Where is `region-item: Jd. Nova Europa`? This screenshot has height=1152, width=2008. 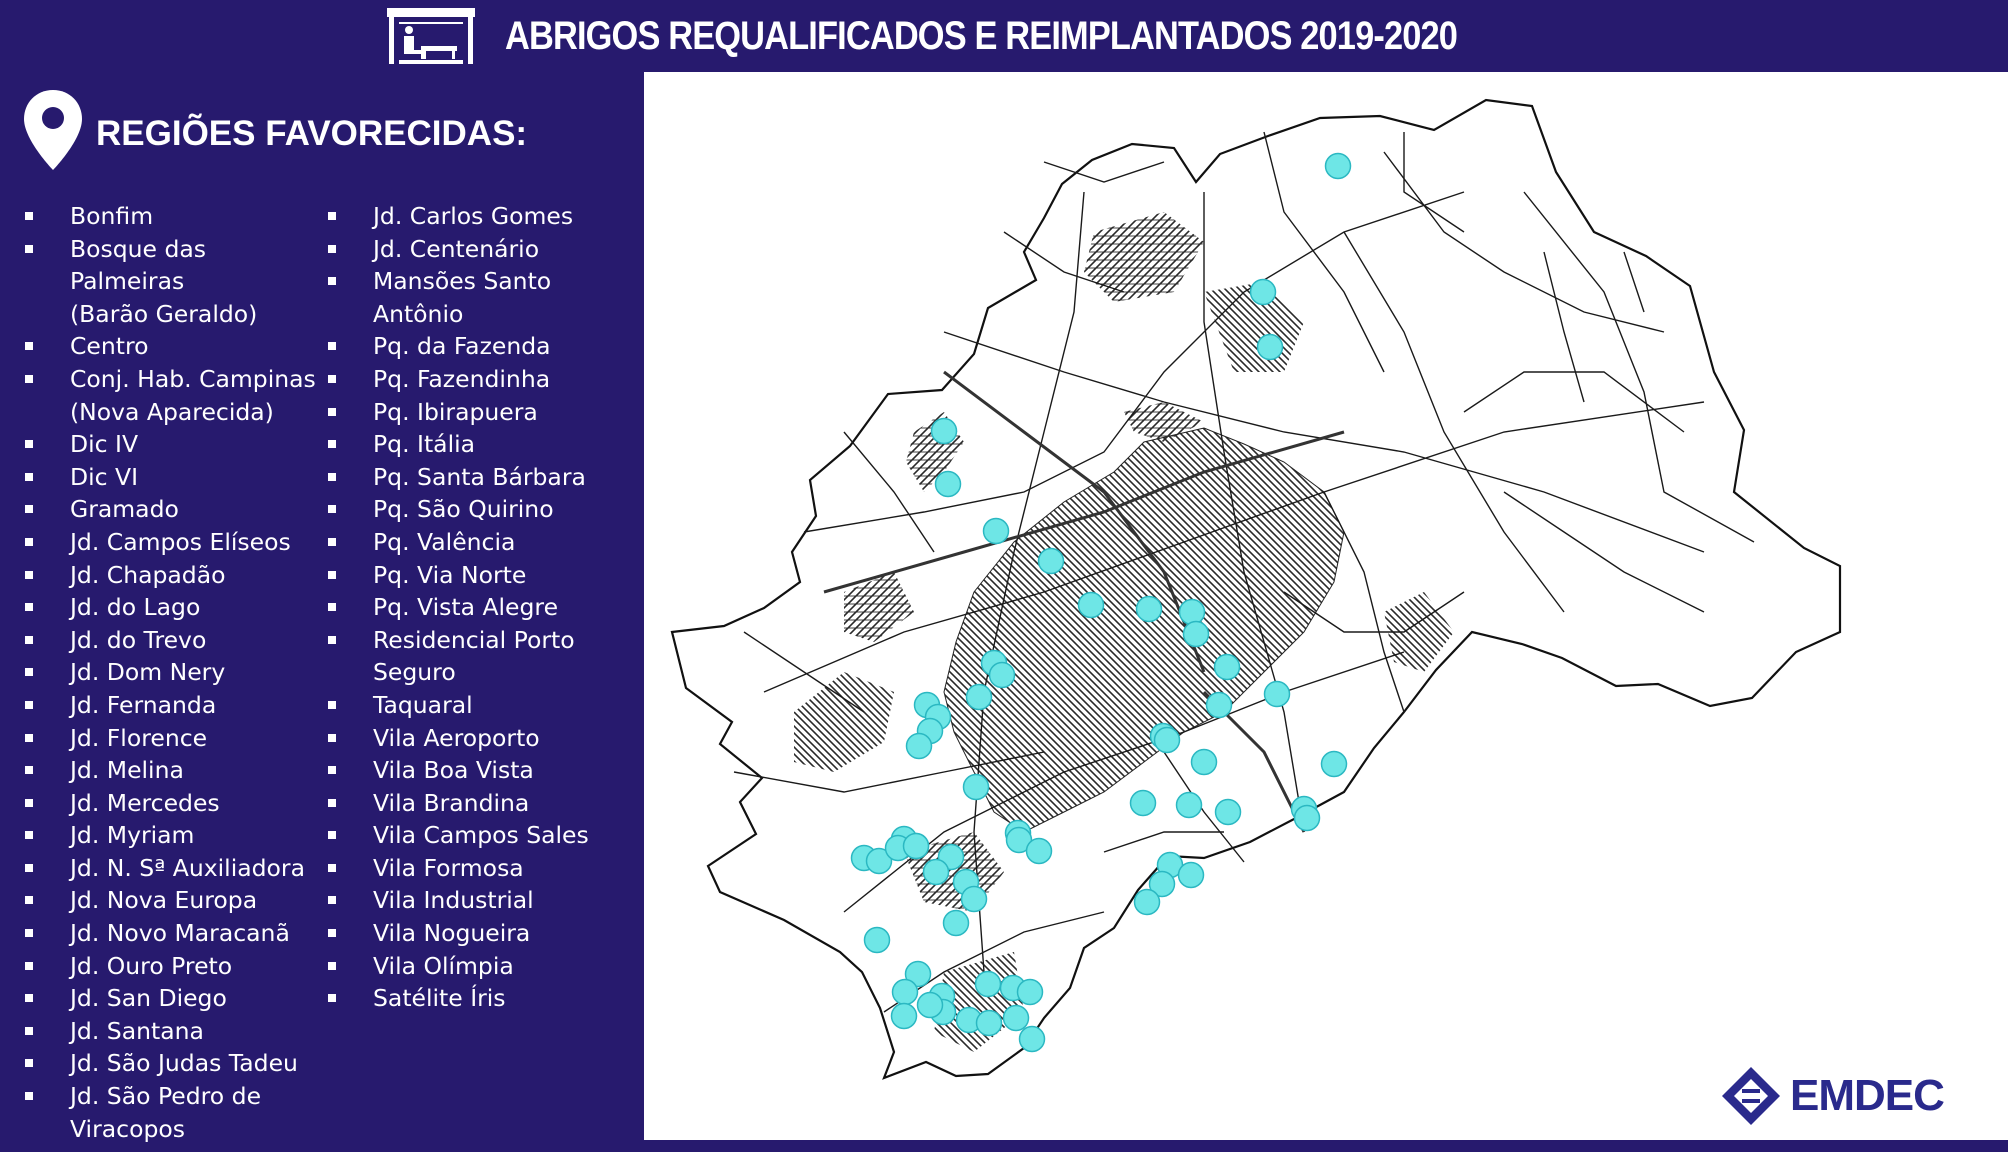 region-item: Jd. Nova Europa is located at coordinates (172, 900).